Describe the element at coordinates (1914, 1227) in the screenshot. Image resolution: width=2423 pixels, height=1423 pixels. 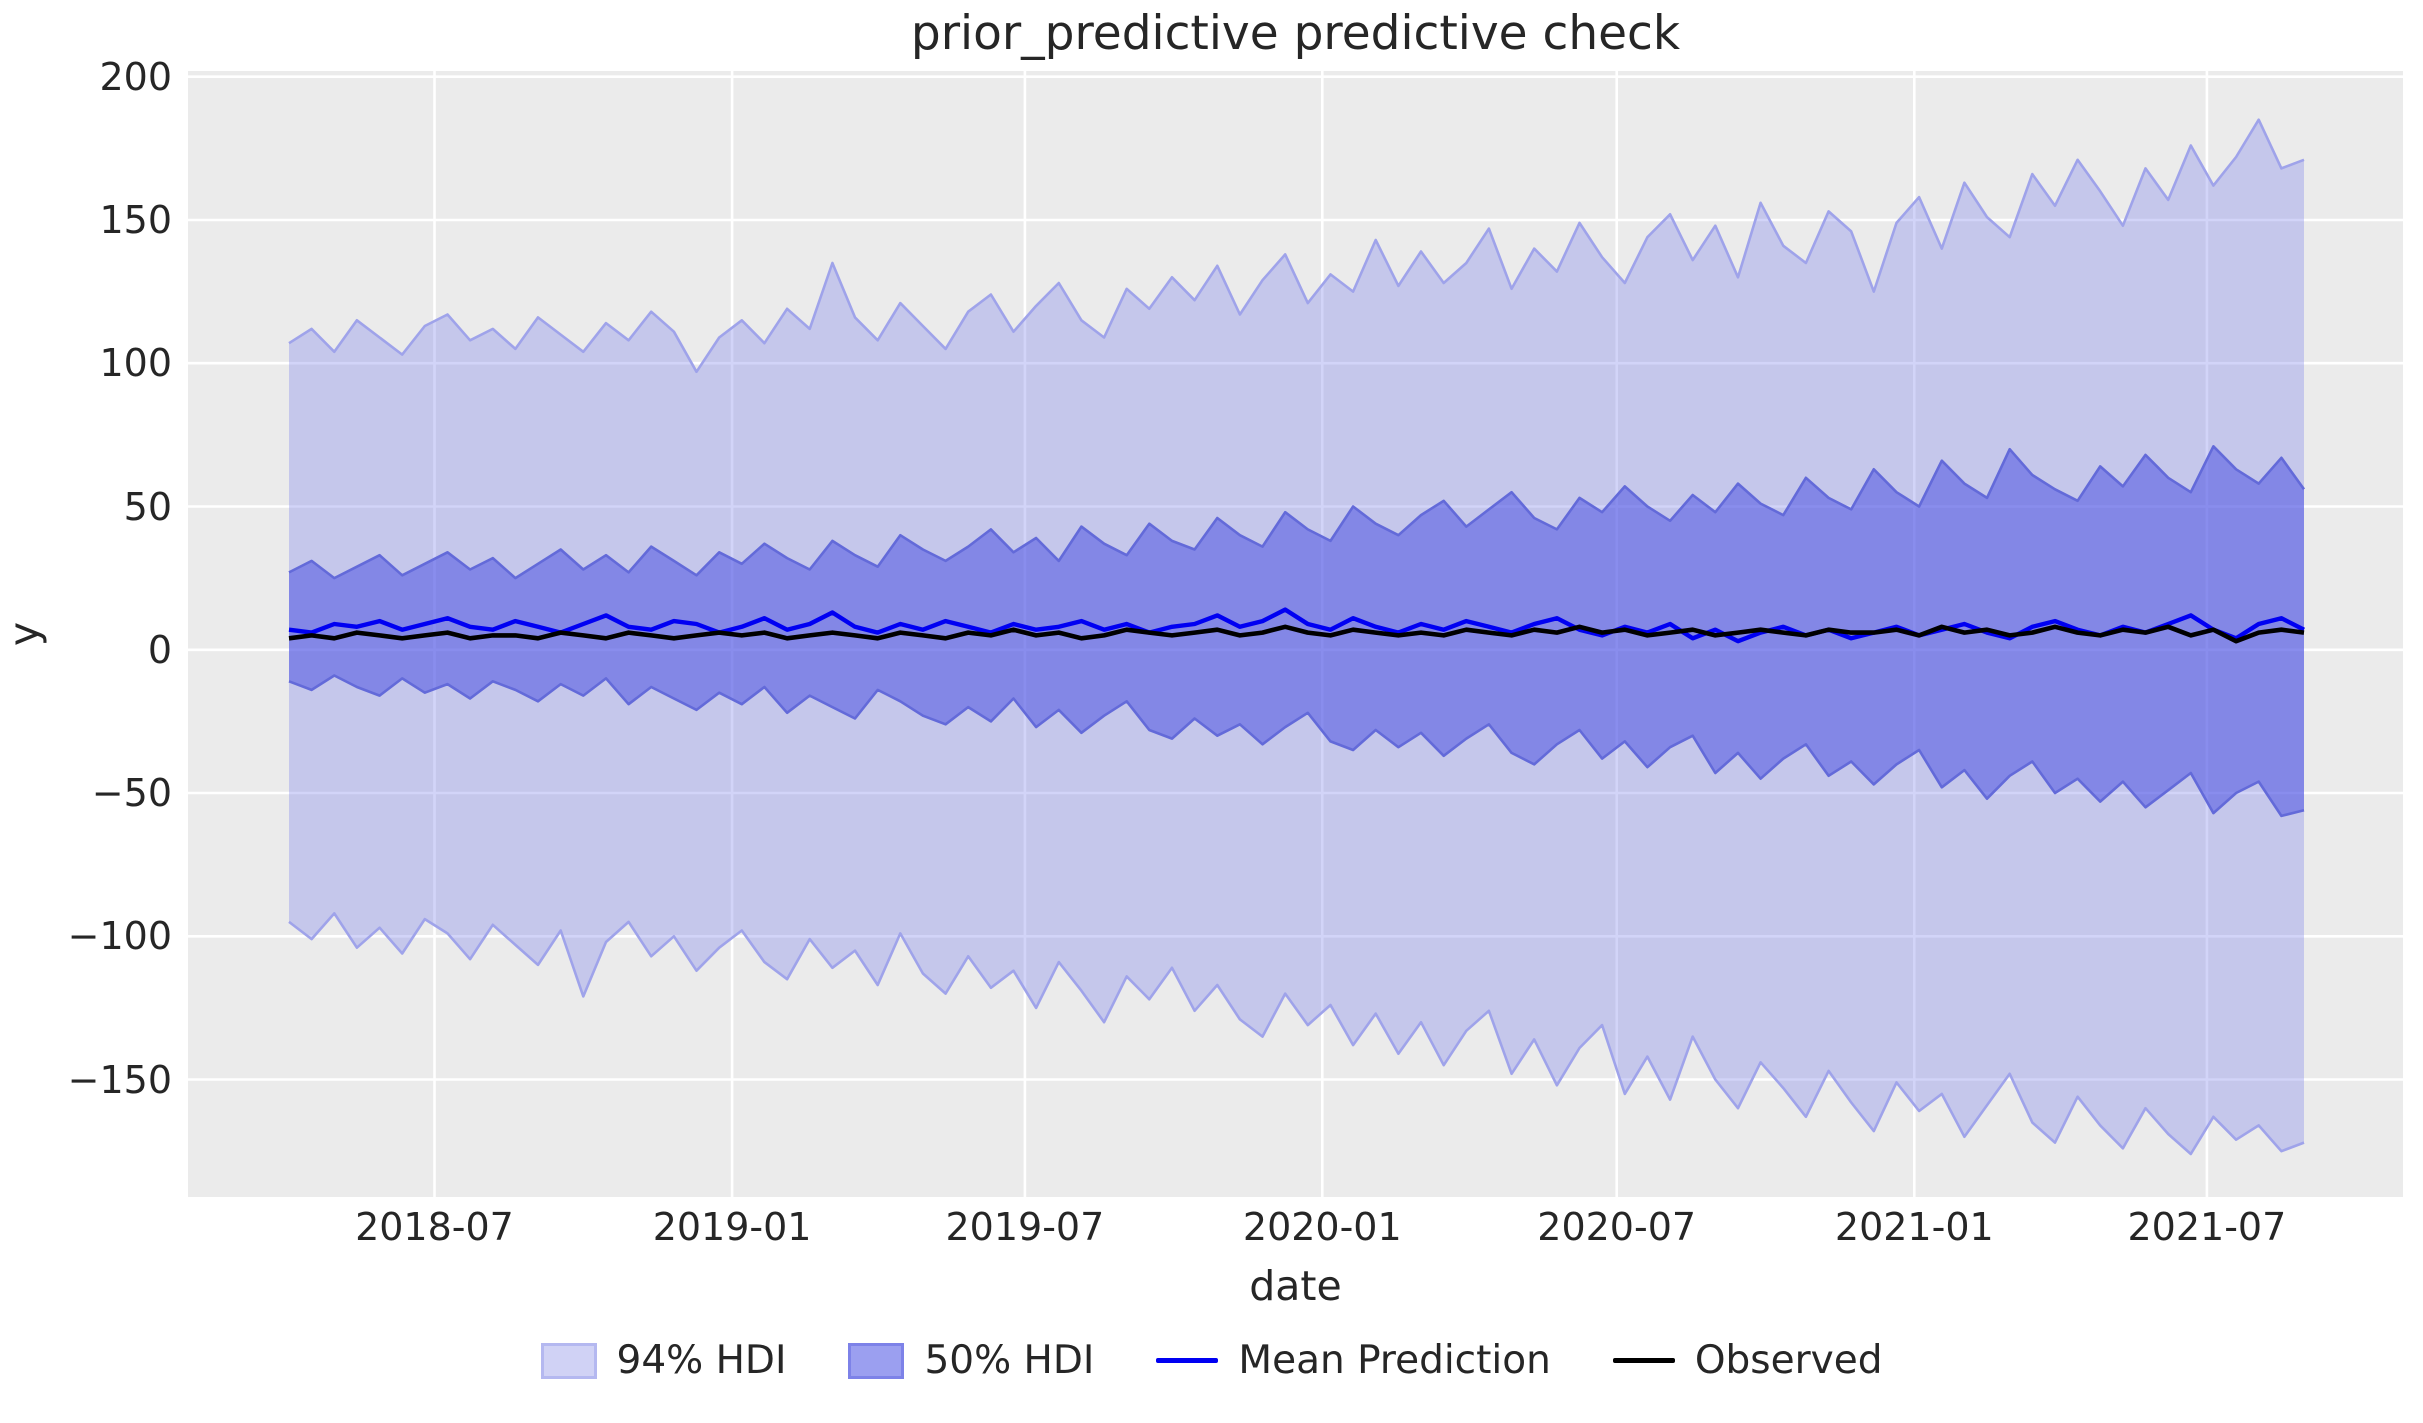
I see `x-tick-label: 2021-01` at that location.